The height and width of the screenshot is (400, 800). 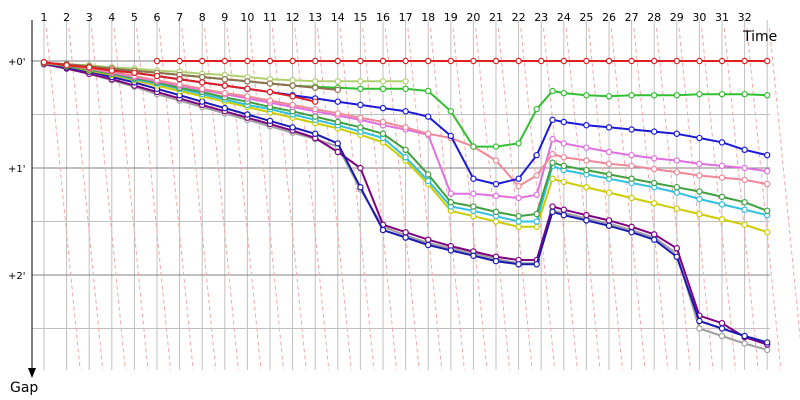 I want to click on x-tick-label: 13, so click(x=315, y=17).